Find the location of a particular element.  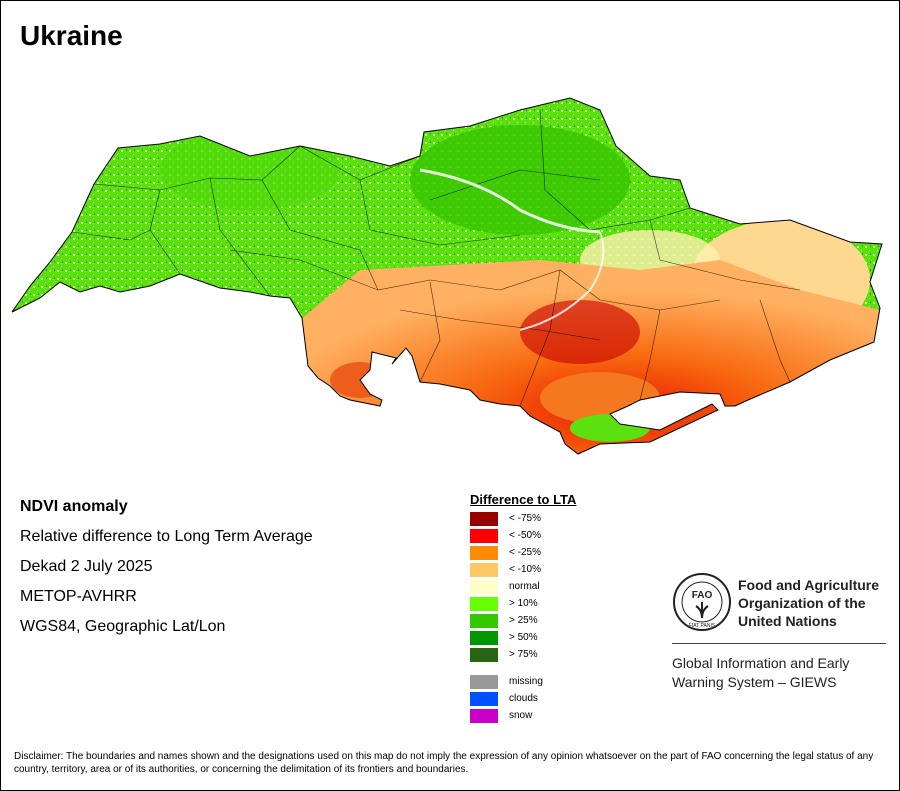

info-heading: NDVI anomaly is located at coordinates (74, 506).